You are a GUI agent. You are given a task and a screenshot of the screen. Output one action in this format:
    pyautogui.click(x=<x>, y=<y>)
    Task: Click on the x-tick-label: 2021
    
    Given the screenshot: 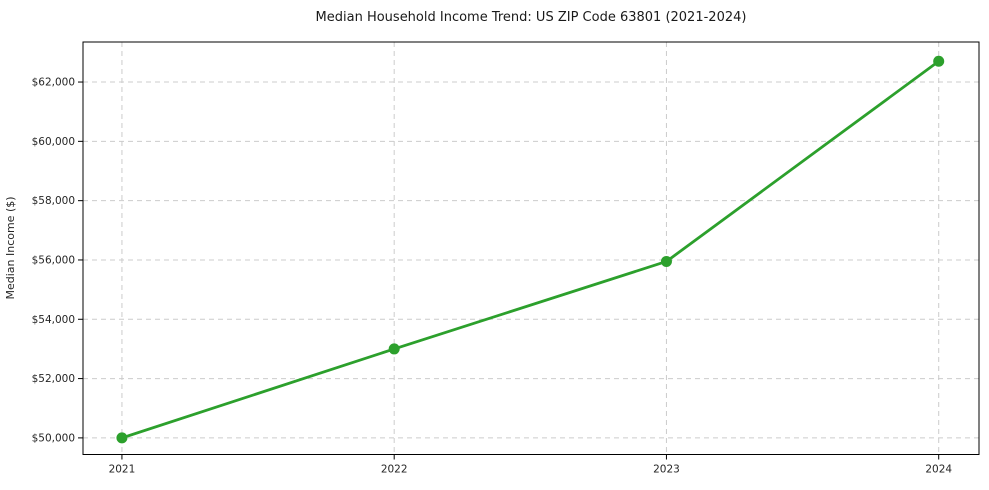 What is the action you would take?
    pyautogui.click(x=122, y=470)
    